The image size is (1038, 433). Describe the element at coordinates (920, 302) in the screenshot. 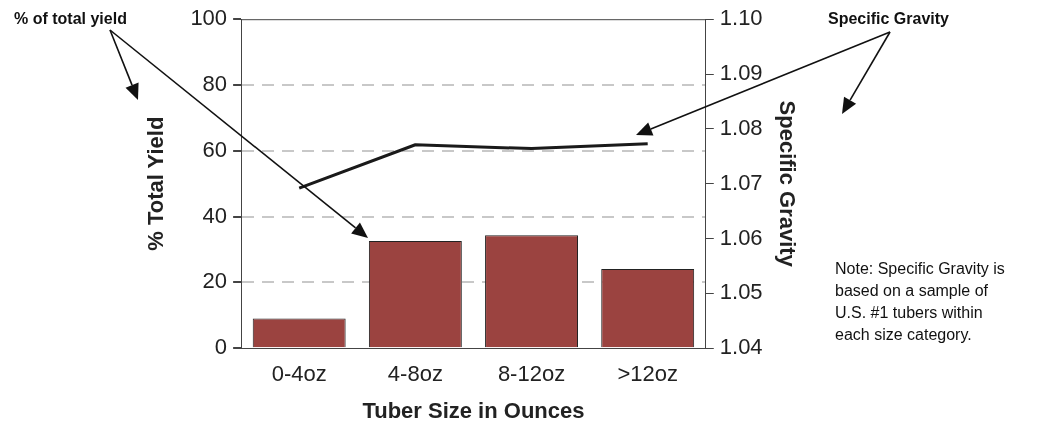

I see `text: Note: Specific Gravity is based on a sample of U.S. #1 tubers within each size category.` at that location.